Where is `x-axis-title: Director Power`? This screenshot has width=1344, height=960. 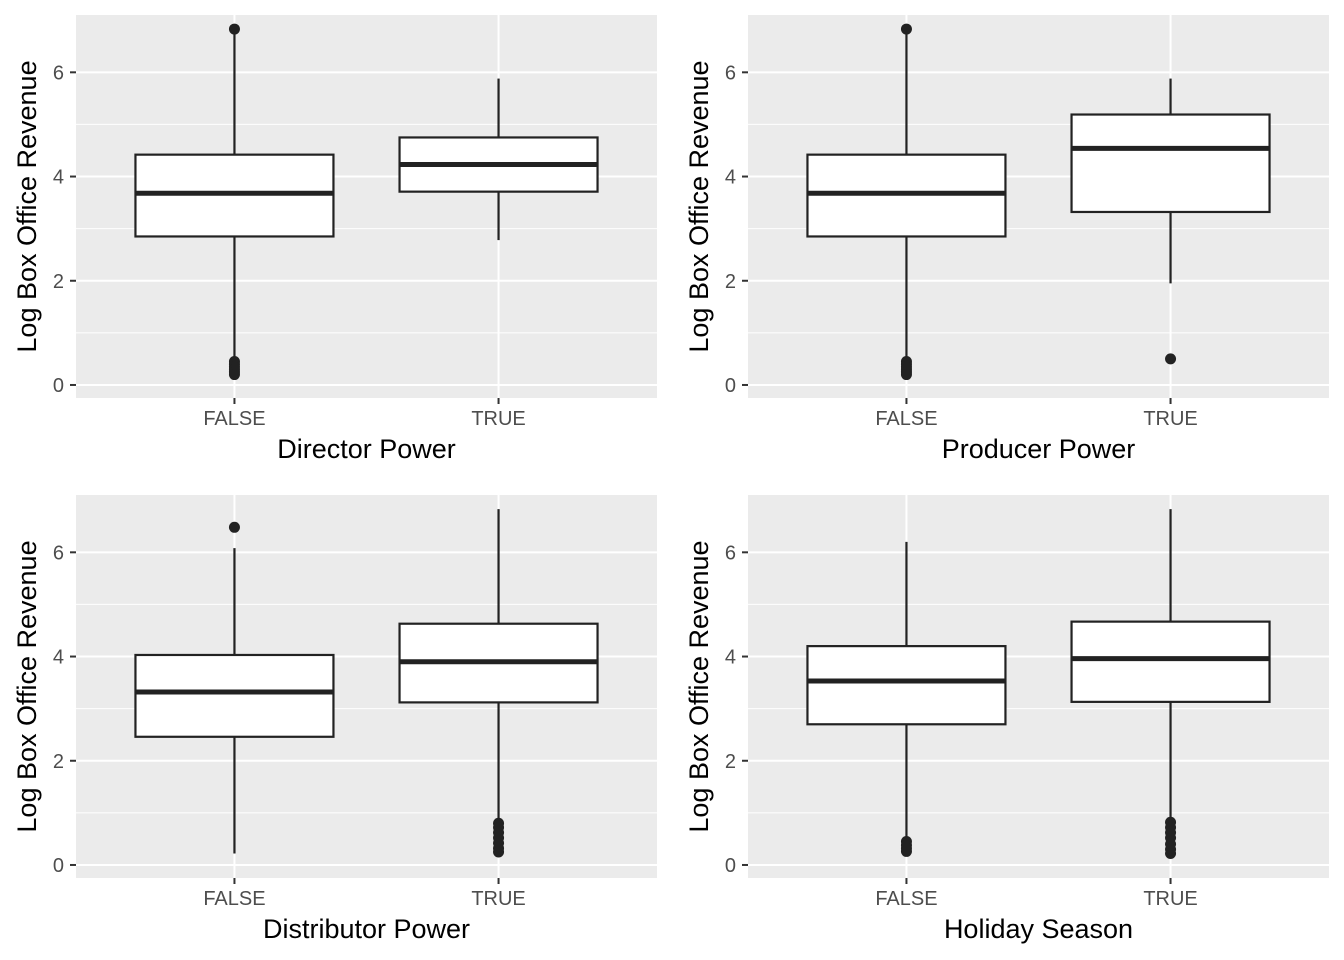 x-axis-title: Director Power is located at coordinates (366, 449).